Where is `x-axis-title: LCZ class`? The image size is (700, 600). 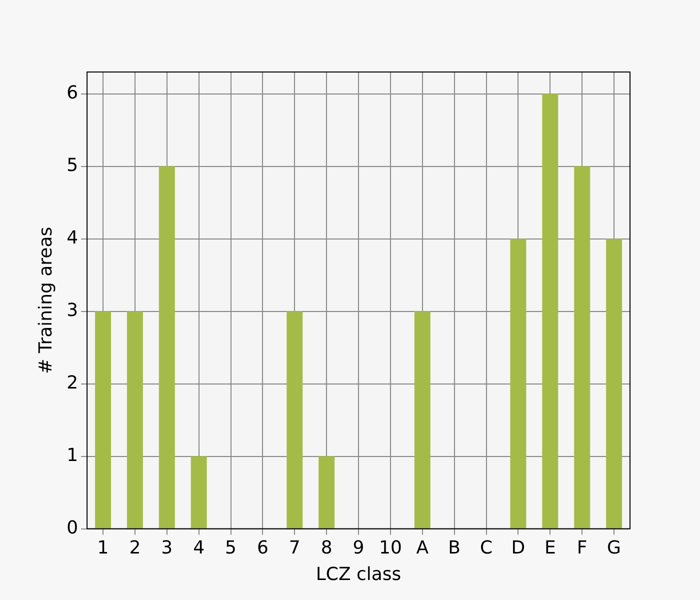
x-axis-title: LCZ class is located at coordinates (359, 574).